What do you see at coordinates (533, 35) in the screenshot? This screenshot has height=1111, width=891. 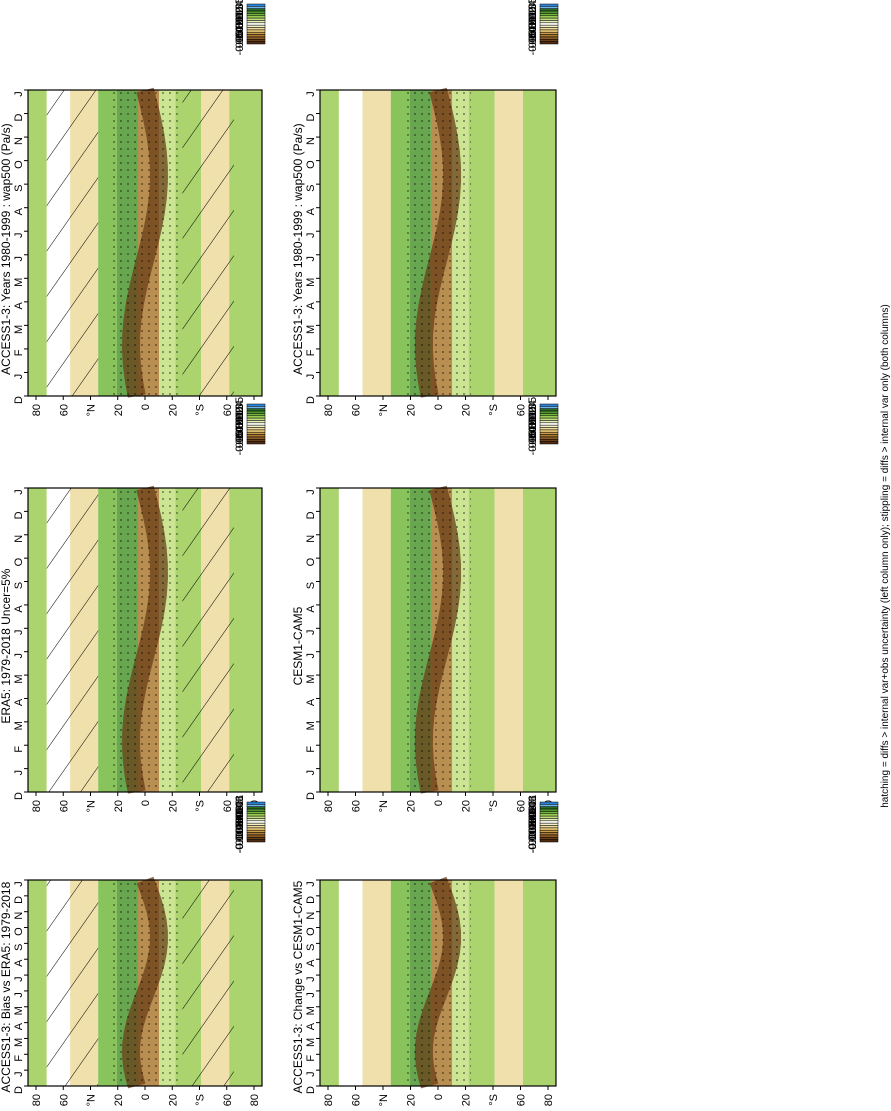 I see `colorbar-label: -0.03` at bounding box center [533, 35].